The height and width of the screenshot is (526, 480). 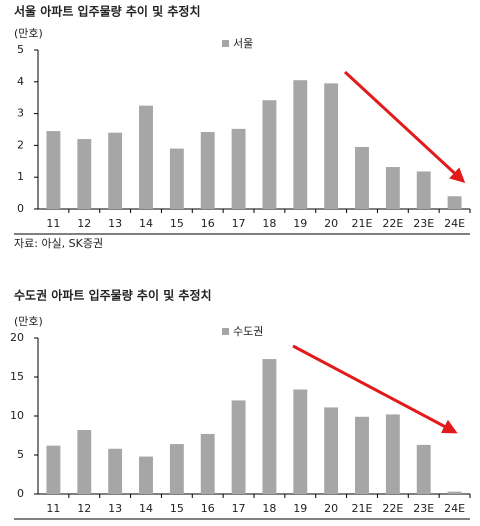 I want to click on chart-title: 서울 아파트 입주물량 추이 및 추정치, so click(x=107, y=11).